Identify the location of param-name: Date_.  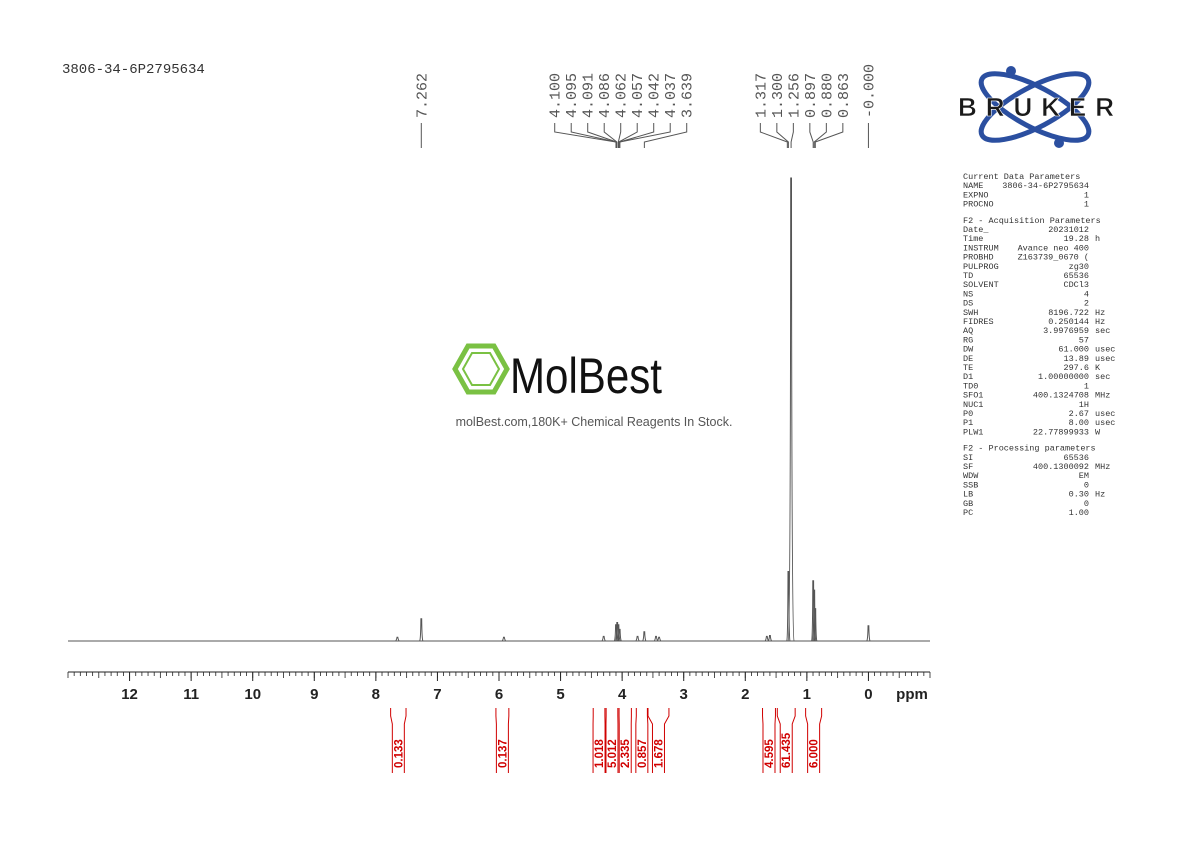
(976, 230).